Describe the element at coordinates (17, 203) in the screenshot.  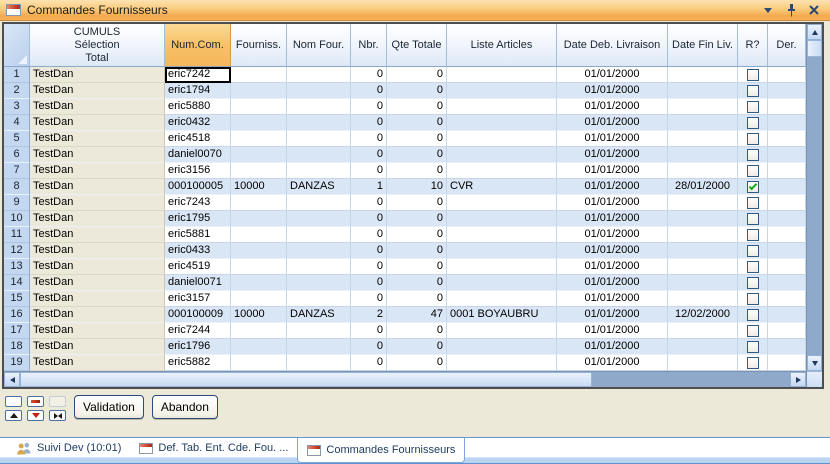
I see `row-number: 9` at that location.